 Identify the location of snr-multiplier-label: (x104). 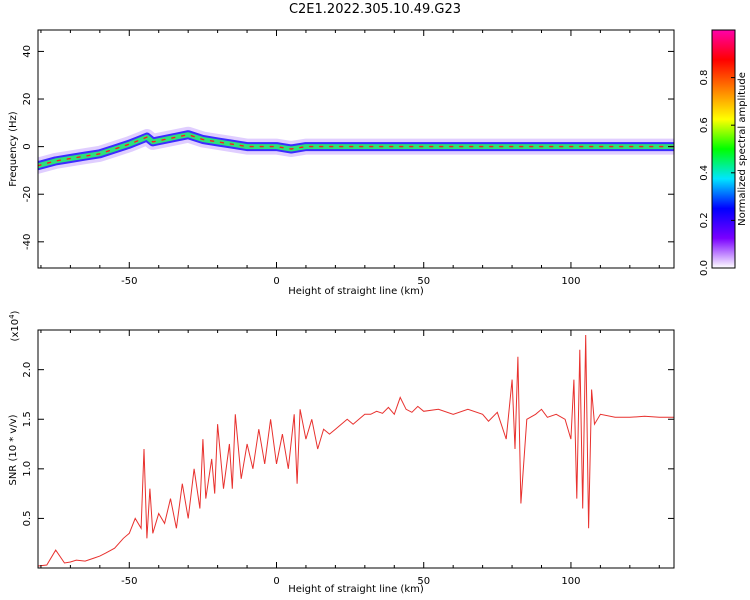
(14, 325).